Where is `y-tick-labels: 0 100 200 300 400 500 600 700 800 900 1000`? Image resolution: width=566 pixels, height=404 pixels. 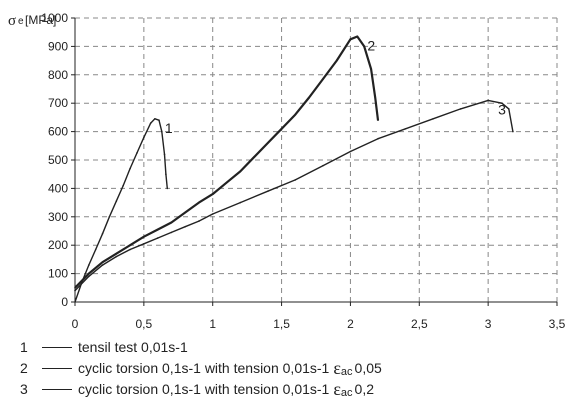
y-tick-labels: 0 100 200 300 400 500 600 700 800 900 1000 is located at coordinates (54, 160).